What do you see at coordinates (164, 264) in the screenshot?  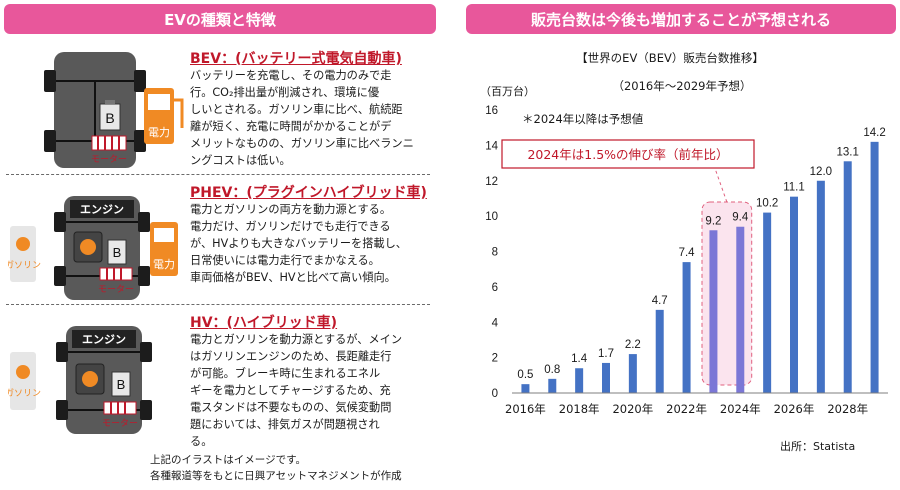 I see `svg-text: 電力` at bounding box center [164, 264].